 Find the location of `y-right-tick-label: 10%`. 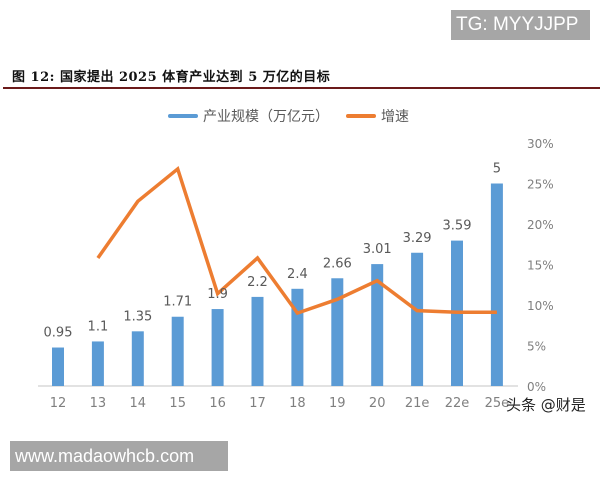

y-right-tick-label: 10% is located at coordinates (540, 306).